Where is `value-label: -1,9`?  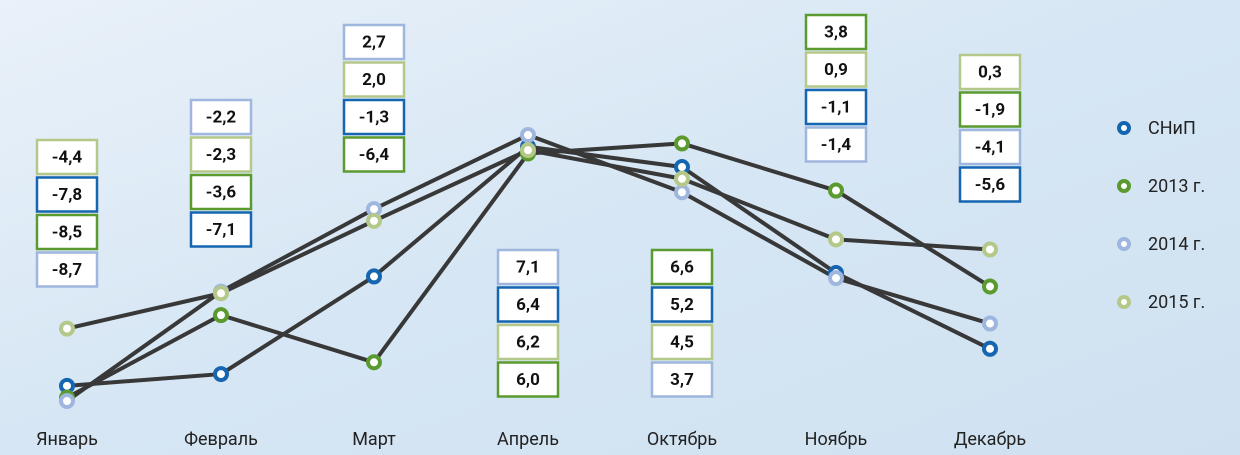
value-label: -1,9 is located at coordinates (990, 110).